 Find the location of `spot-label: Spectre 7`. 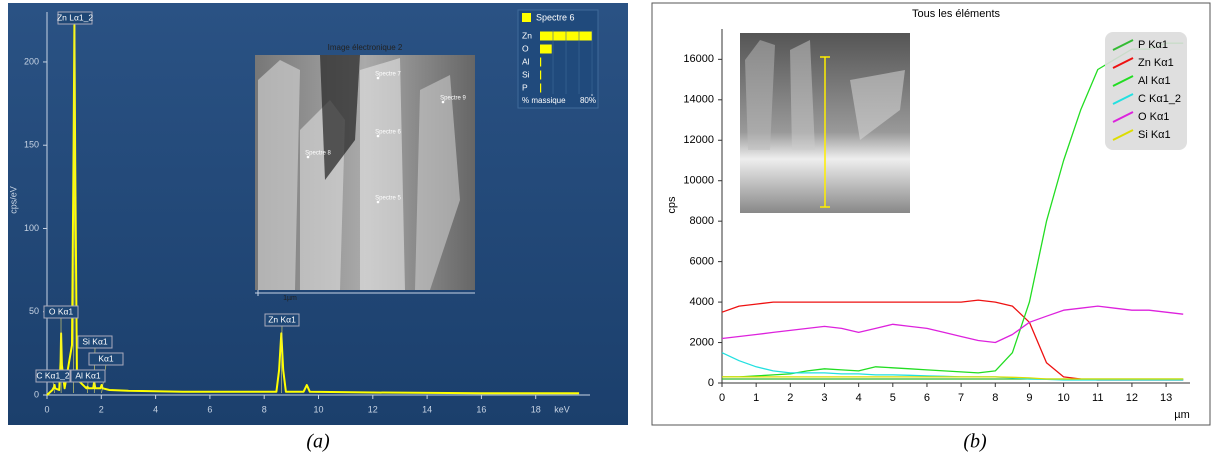

spot-label: Spectre 7 is located at coordinates (388, 75).